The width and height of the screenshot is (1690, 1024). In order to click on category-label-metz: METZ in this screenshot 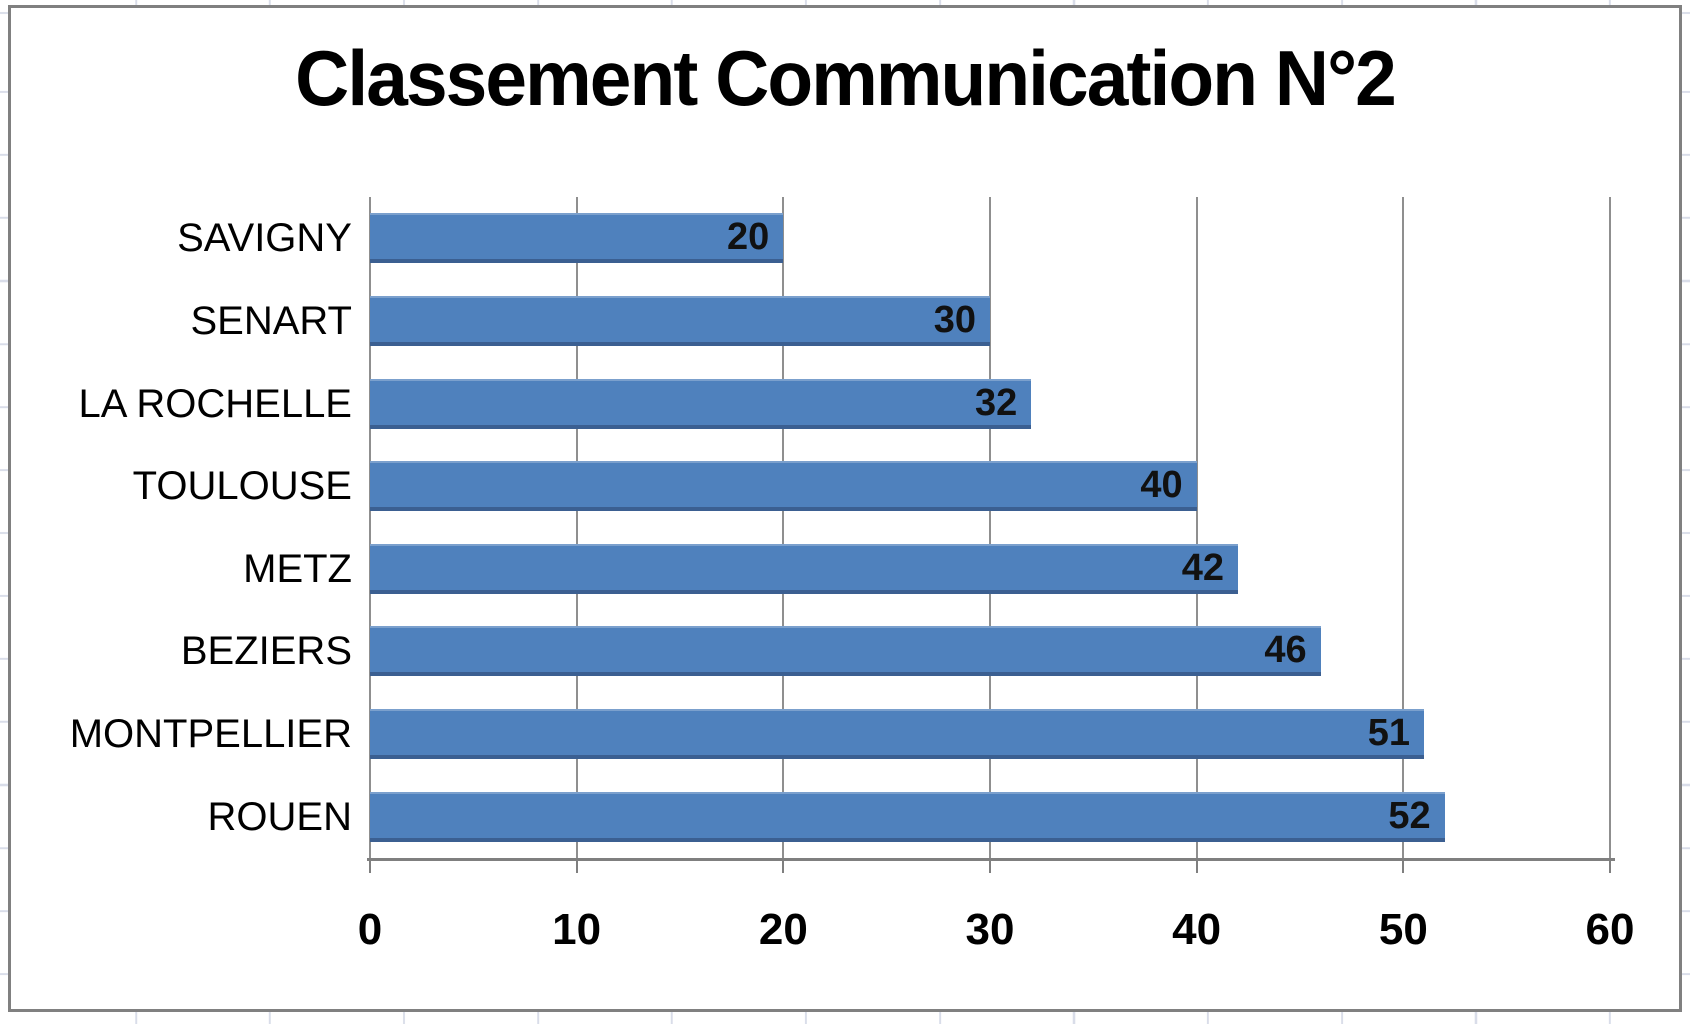, I will do `click(297, 568)`.